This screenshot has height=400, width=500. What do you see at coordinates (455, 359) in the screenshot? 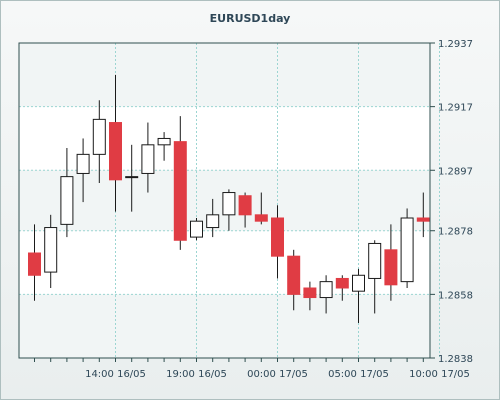
I see `y-tick-label: 1.2838` at bounding box center [455, 359].